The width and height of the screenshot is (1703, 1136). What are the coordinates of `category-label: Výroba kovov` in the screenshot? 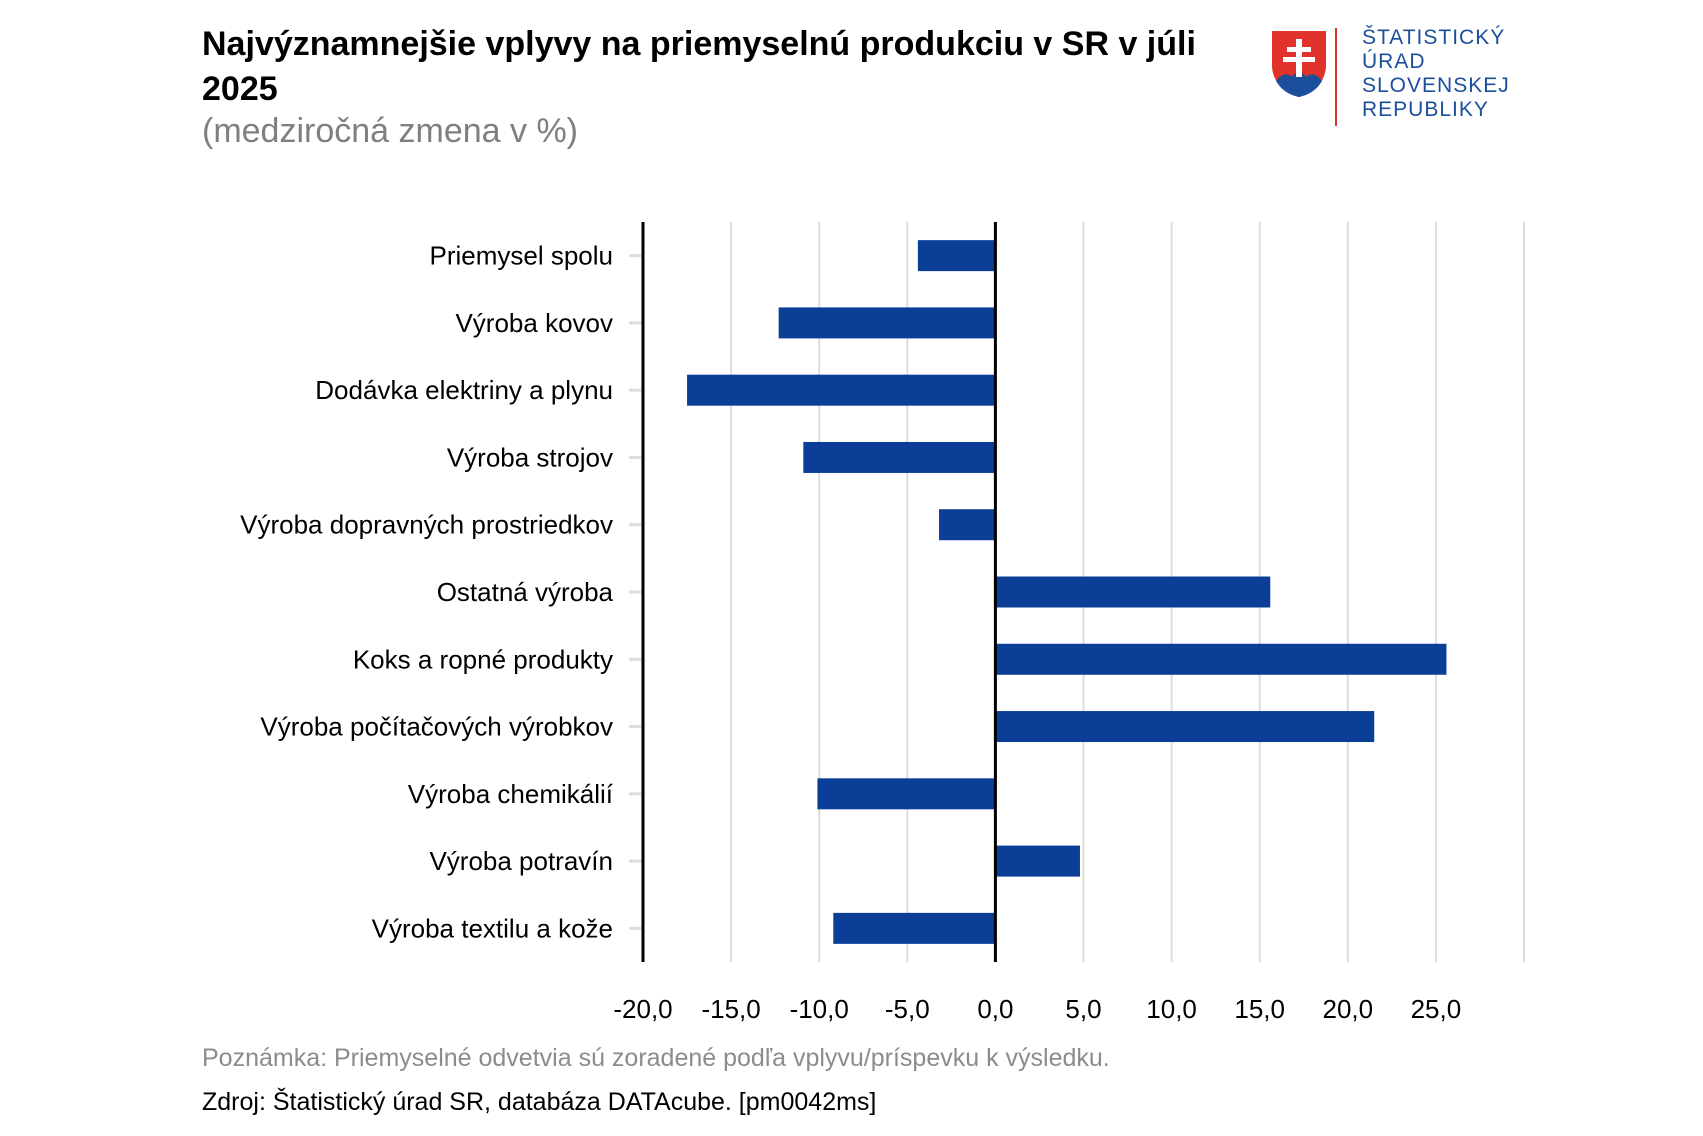 It's located at (534, 323).